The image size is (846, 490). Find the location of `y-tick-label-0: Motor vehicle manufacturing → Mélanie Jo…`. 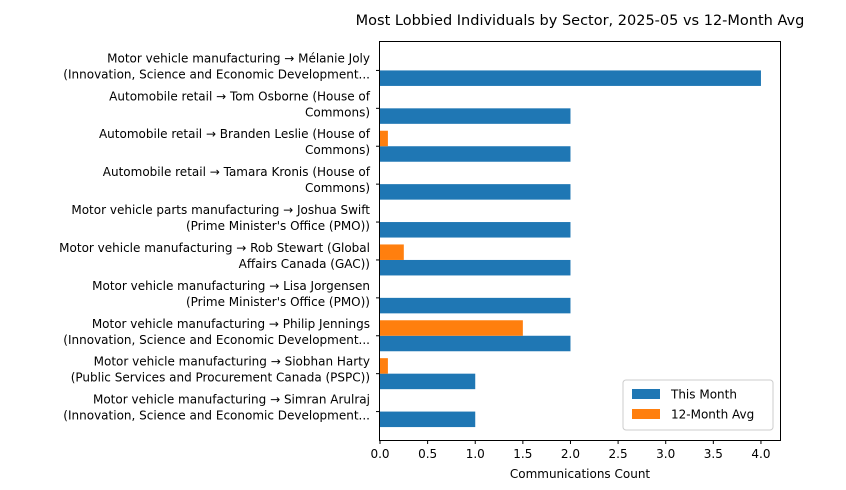

y-tick-label-0: Motor vehicle manufacturing → Mélanie Jo… is located at coordinates (216, 66).